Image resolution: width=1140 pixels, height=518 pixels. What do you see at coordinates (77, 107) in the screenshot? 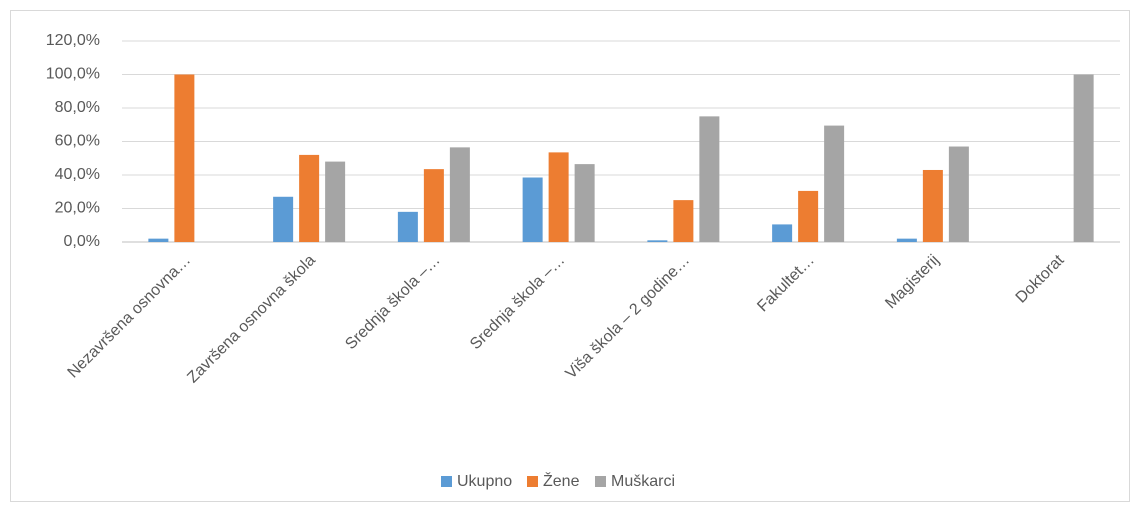
I see `y-tick-label: 80,0%` at bounding box center [77, 107].